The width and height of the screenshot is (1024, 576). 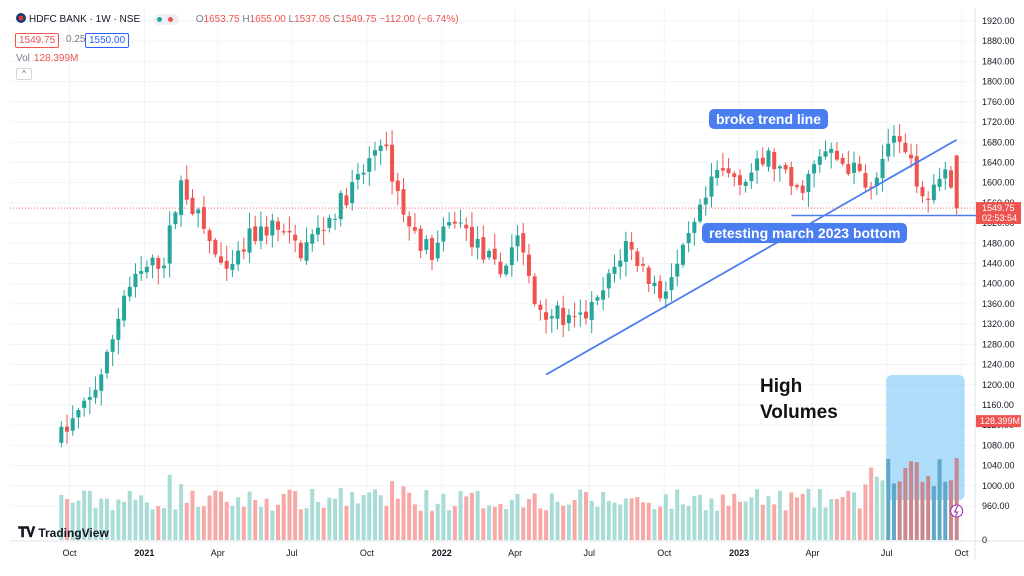 I want to click on time-tick-label: Oct, so click(x=367, y=553).